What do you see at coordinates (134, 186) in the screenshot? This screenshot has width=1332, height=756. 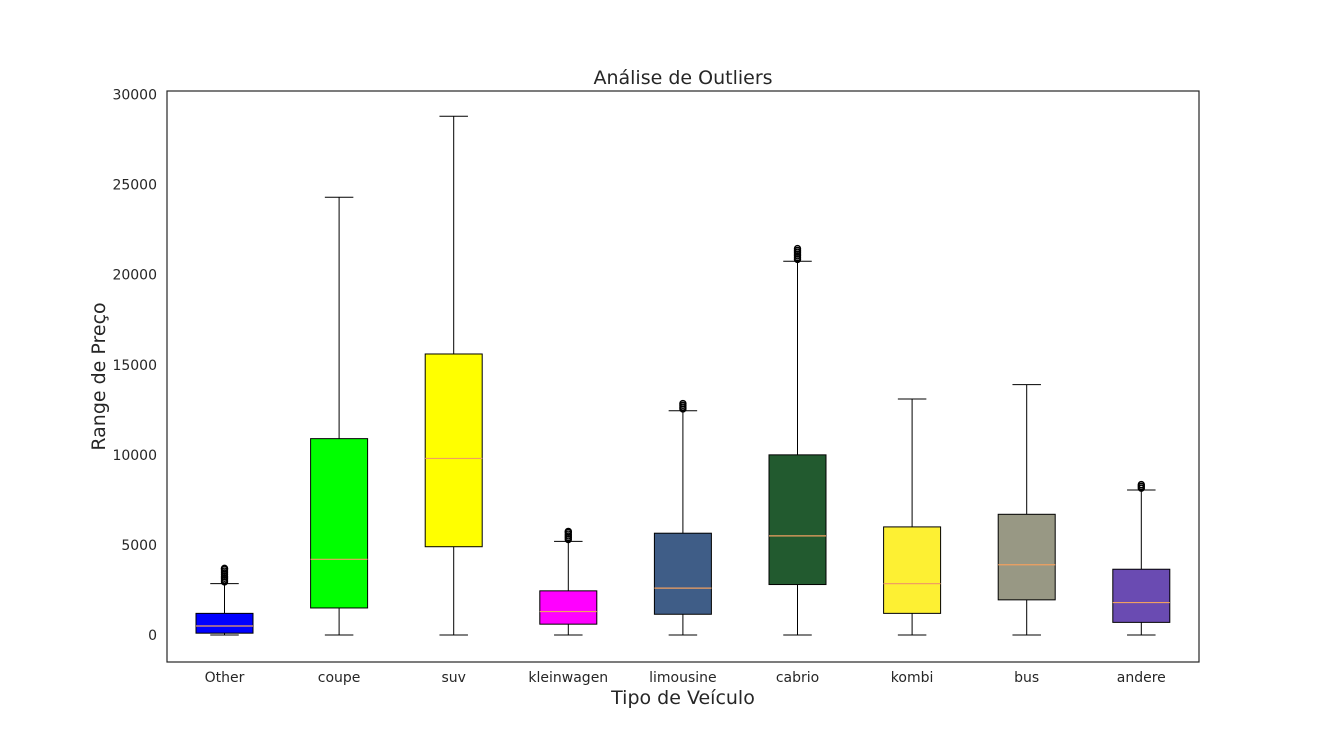 I see `y-tick-label: 25000` at bounding box center [134, 186].